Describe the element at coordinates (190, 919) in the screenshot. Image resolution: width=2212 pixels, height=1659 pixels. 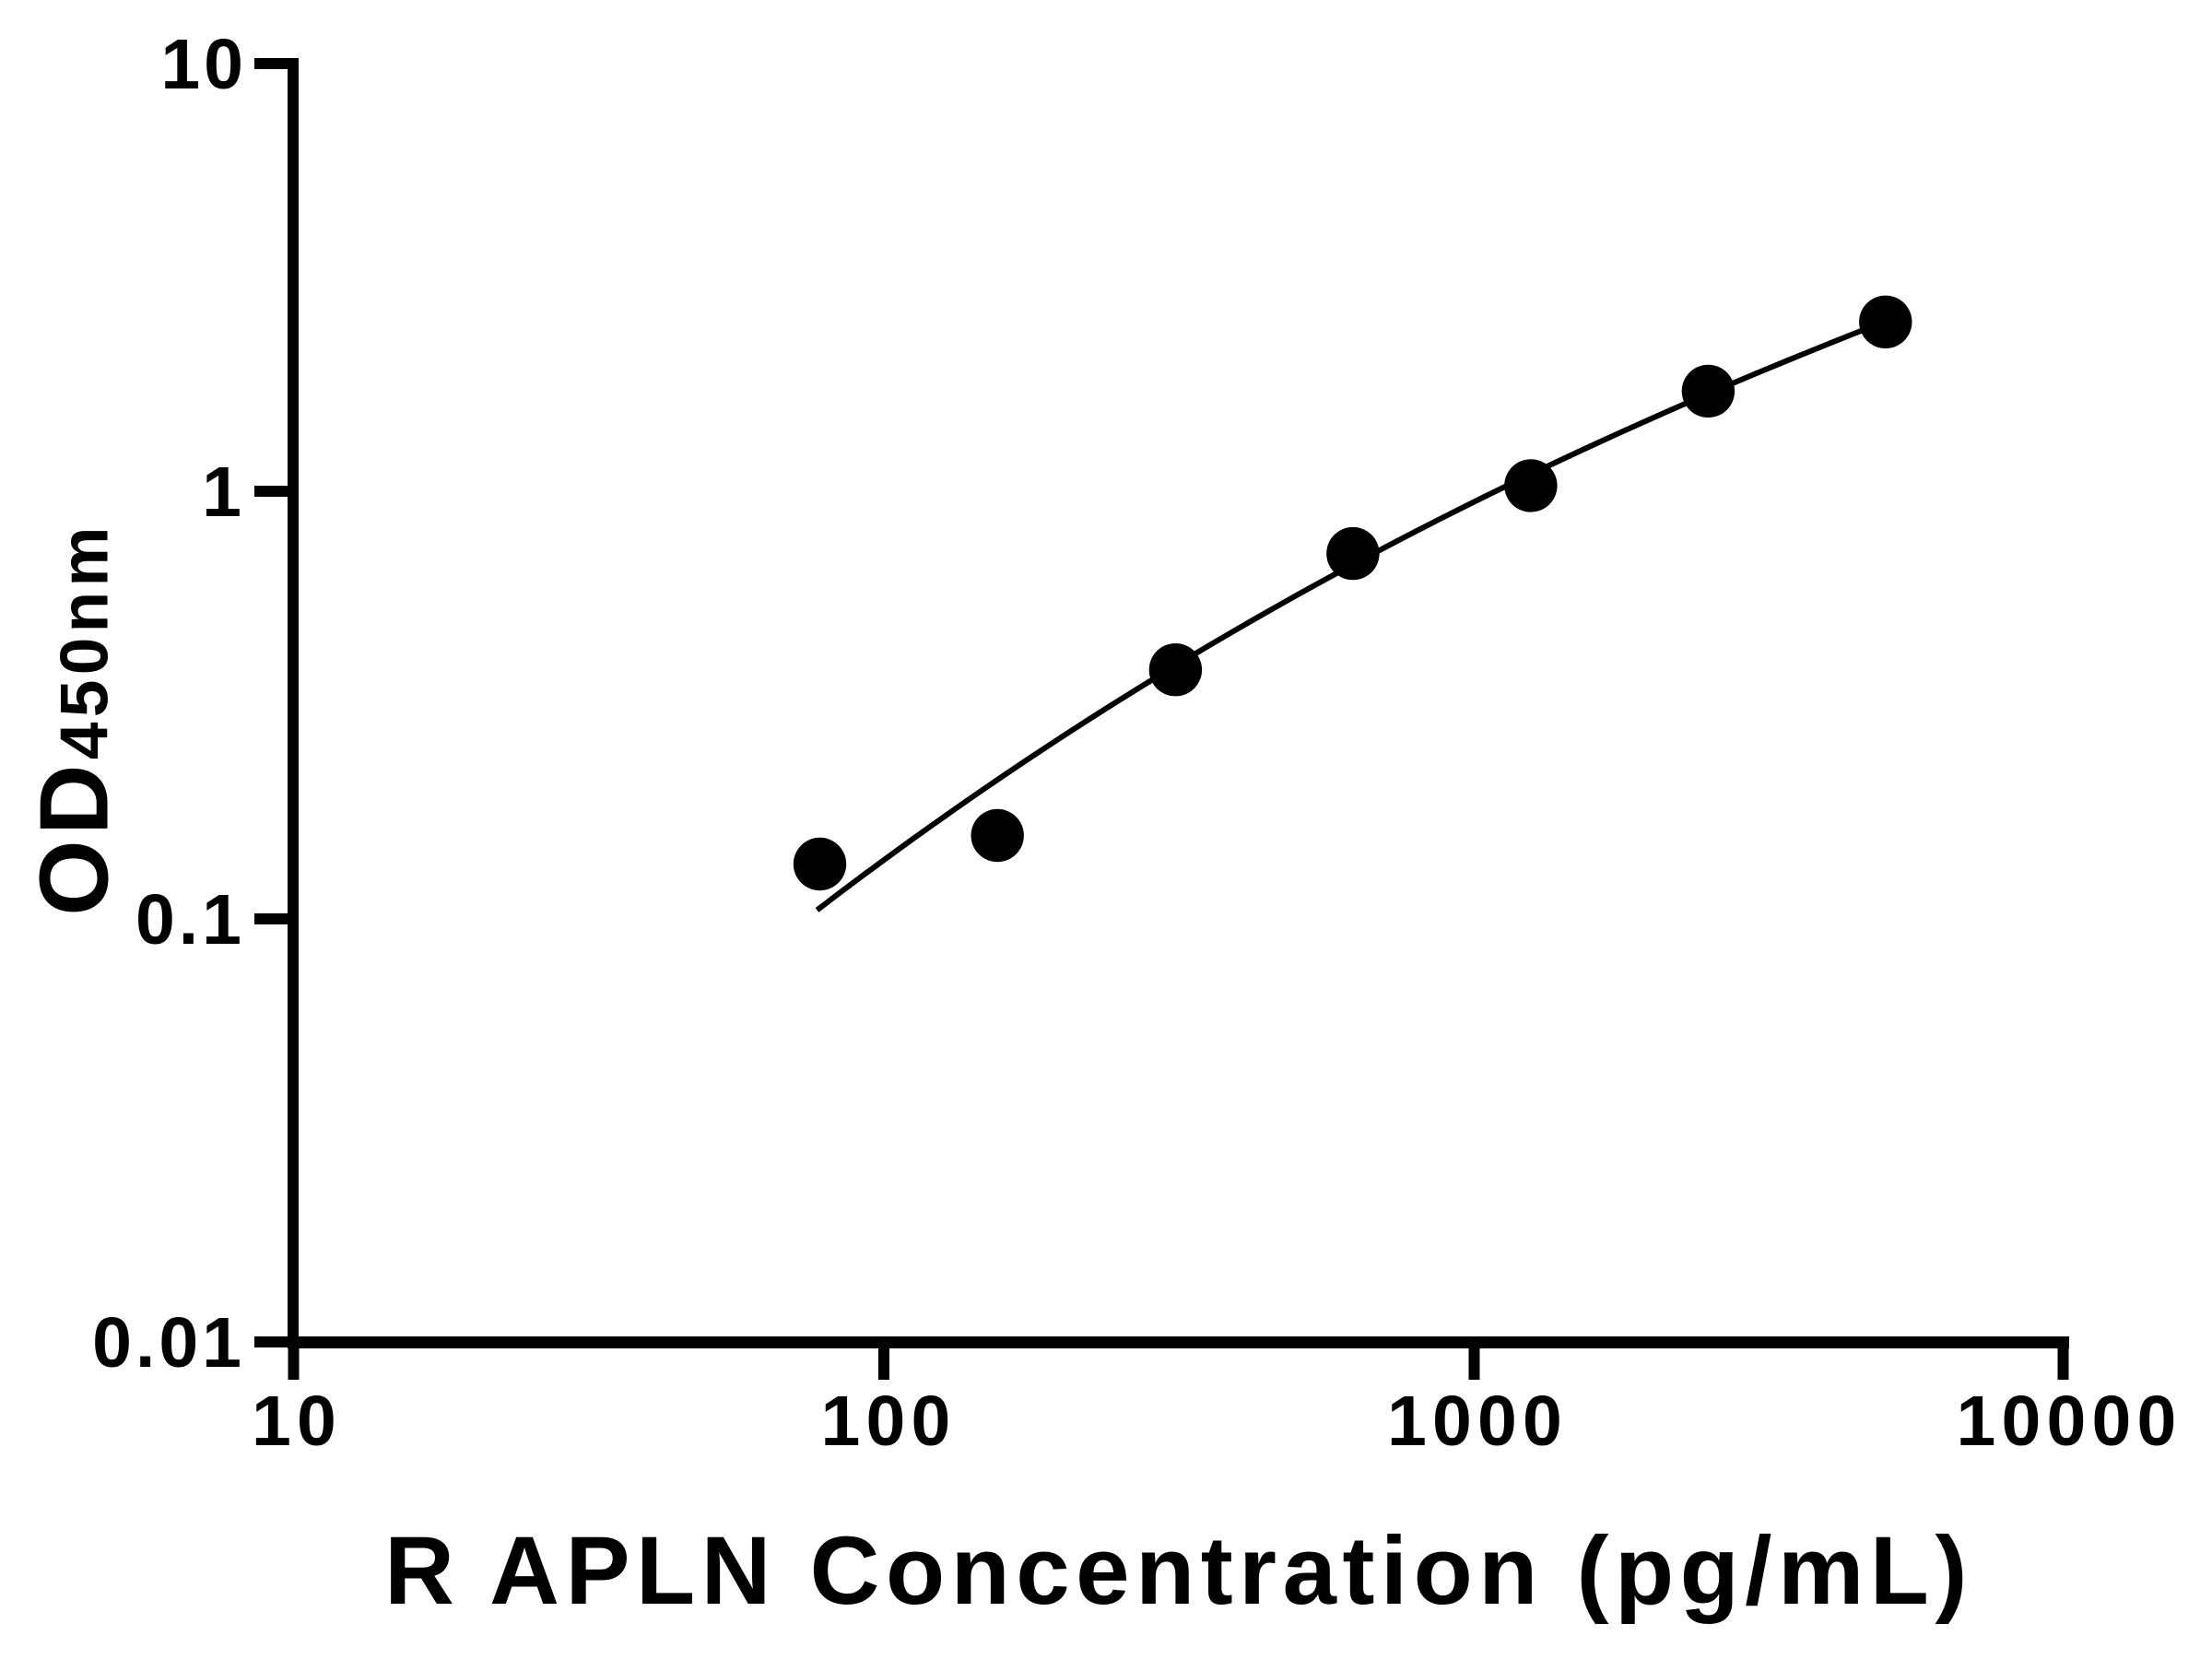
I see `svg-text: 0.1` at that location.